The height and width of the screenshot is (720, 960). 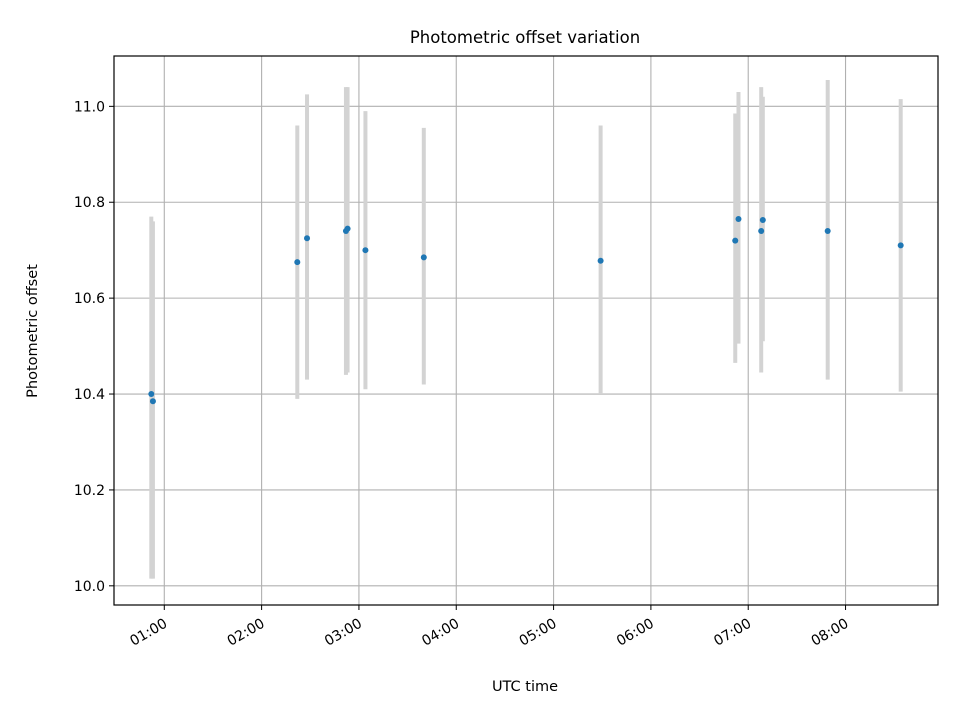 What do you see at coordinates (89, 395) in the screenshot?
I see `y-tick-label: 10.4` at bounding box center [89, 395].